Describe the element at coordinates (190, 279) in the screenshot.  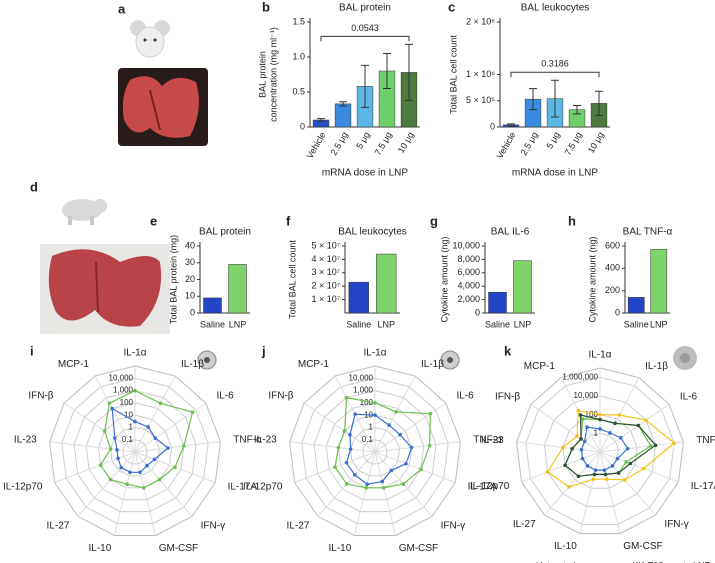
I see `y-tick-label: 20` at that location.